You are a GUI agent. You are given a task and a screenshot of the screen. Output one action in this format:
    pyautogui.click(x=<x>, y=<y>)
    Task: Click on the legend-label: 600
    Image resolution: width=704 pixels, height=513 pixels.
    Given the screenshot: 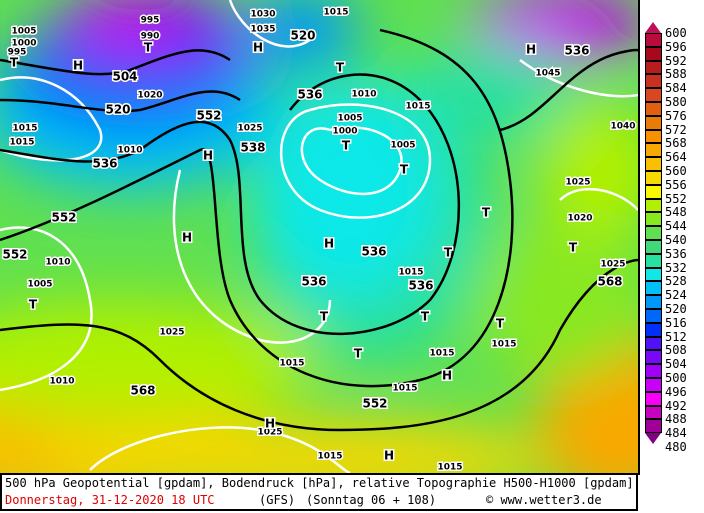 What is the action you would take?
    pyautogui.click(x=676, y=33)
    